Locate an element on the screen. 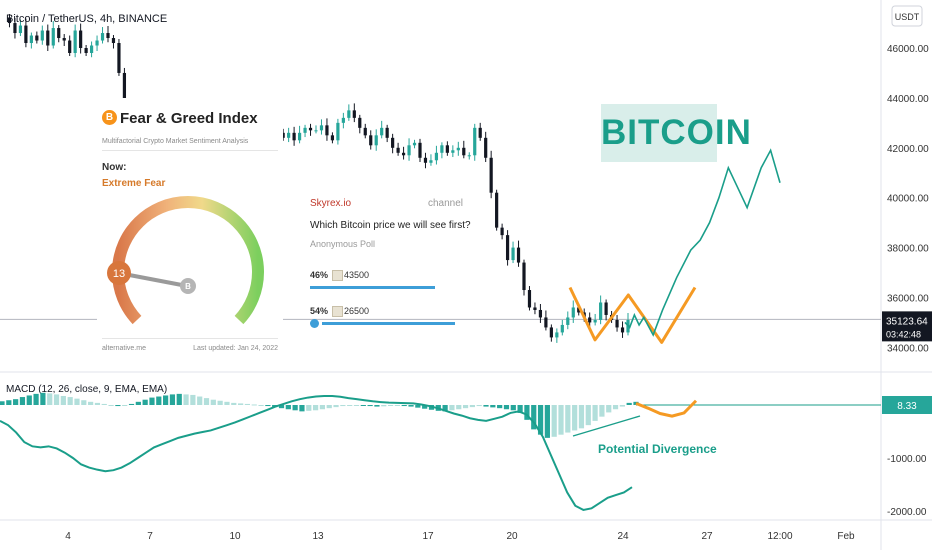  poll-option-2-percent: 54% is located at coordinates (319, 311).